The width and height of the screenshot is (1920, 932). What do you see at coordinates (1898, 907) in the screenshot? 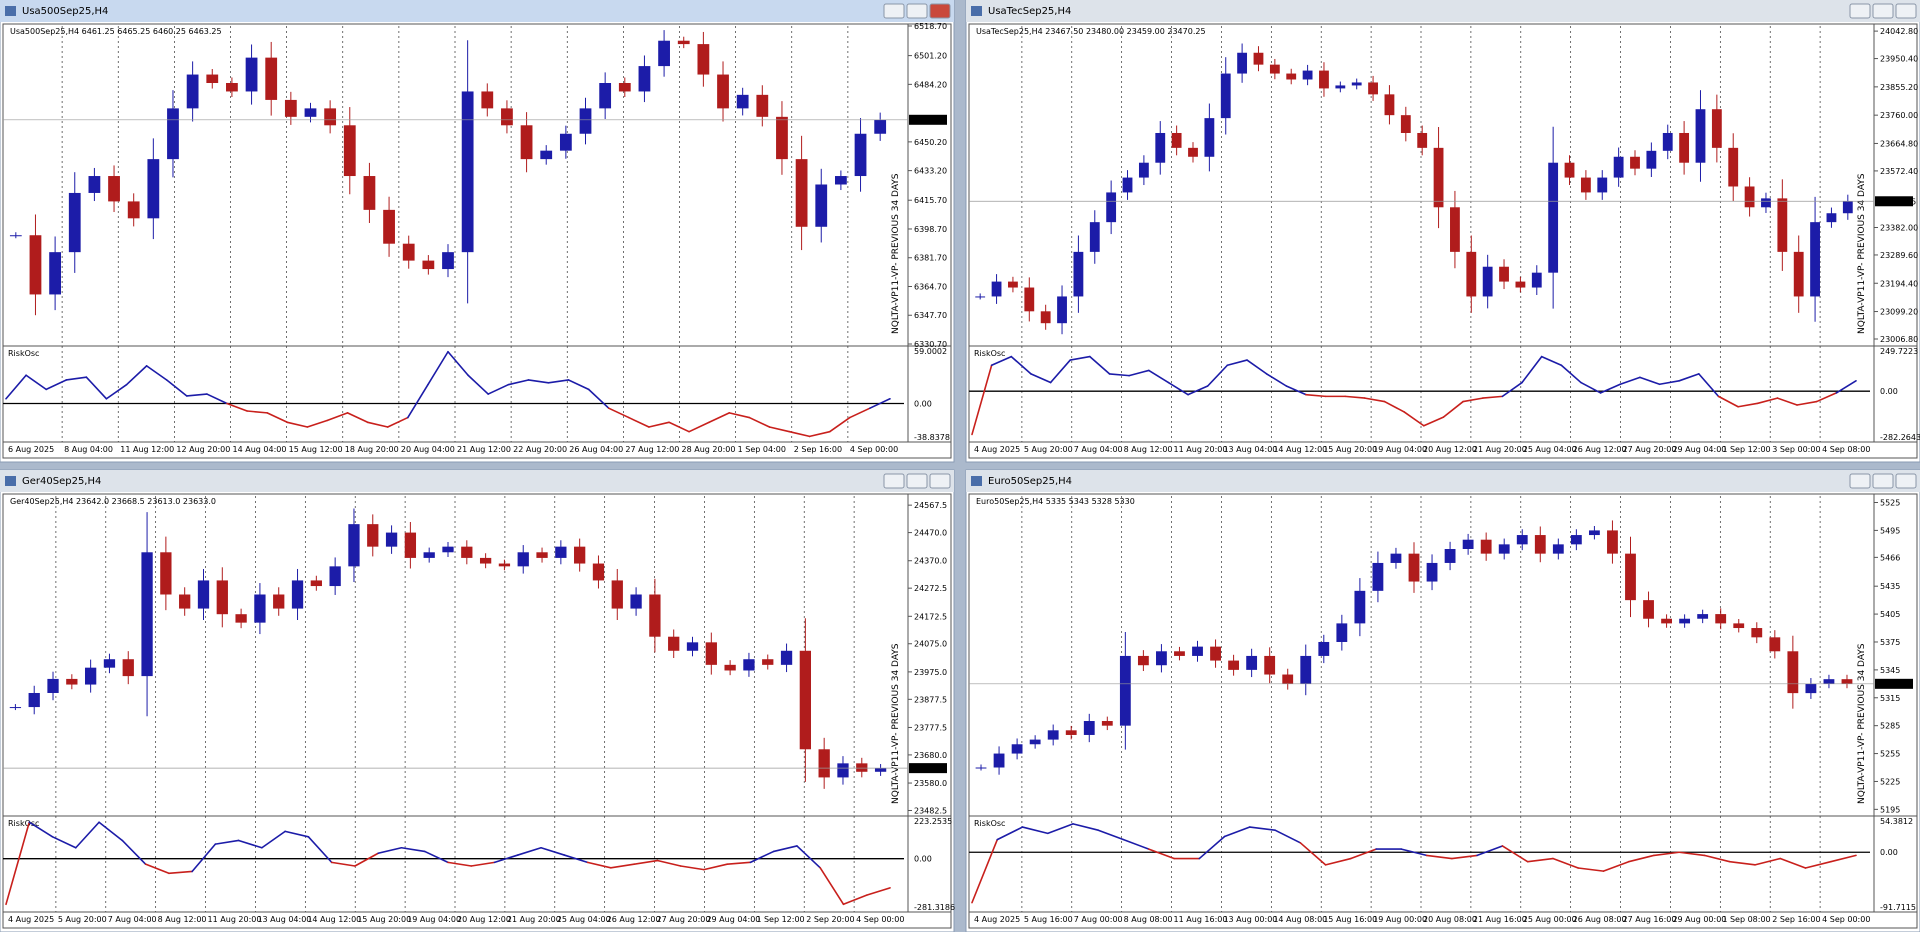
I see `osc-label: -91.7115` at bounding box center [1898, 907].